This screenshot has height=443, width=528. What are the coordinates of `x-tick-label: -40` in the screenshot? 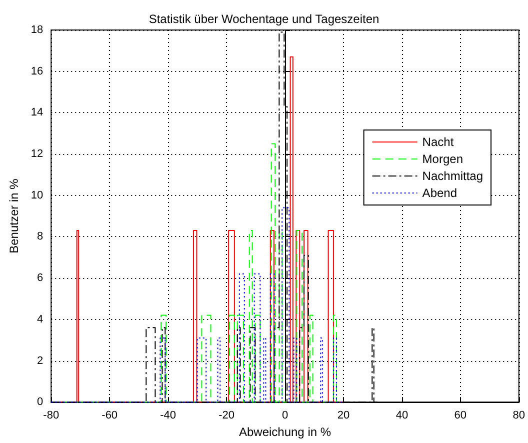 It's located at (168, 416).